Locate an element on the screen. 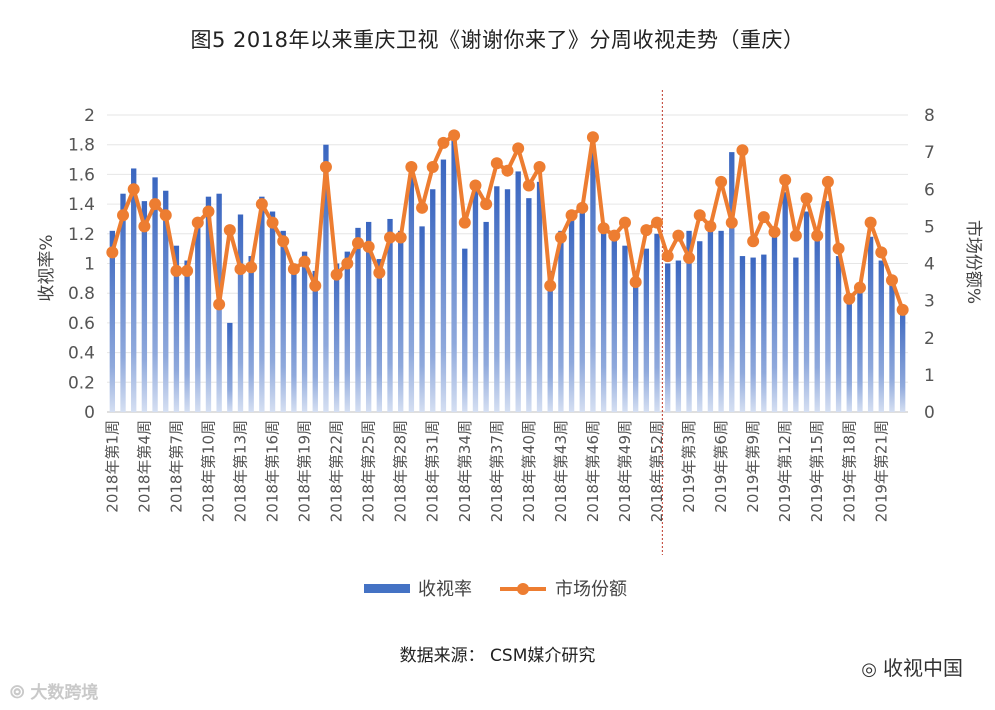 This screenshot has width=995, height=710. x-tick-label: 2018年第34周 is located at coordinates (465, 471).